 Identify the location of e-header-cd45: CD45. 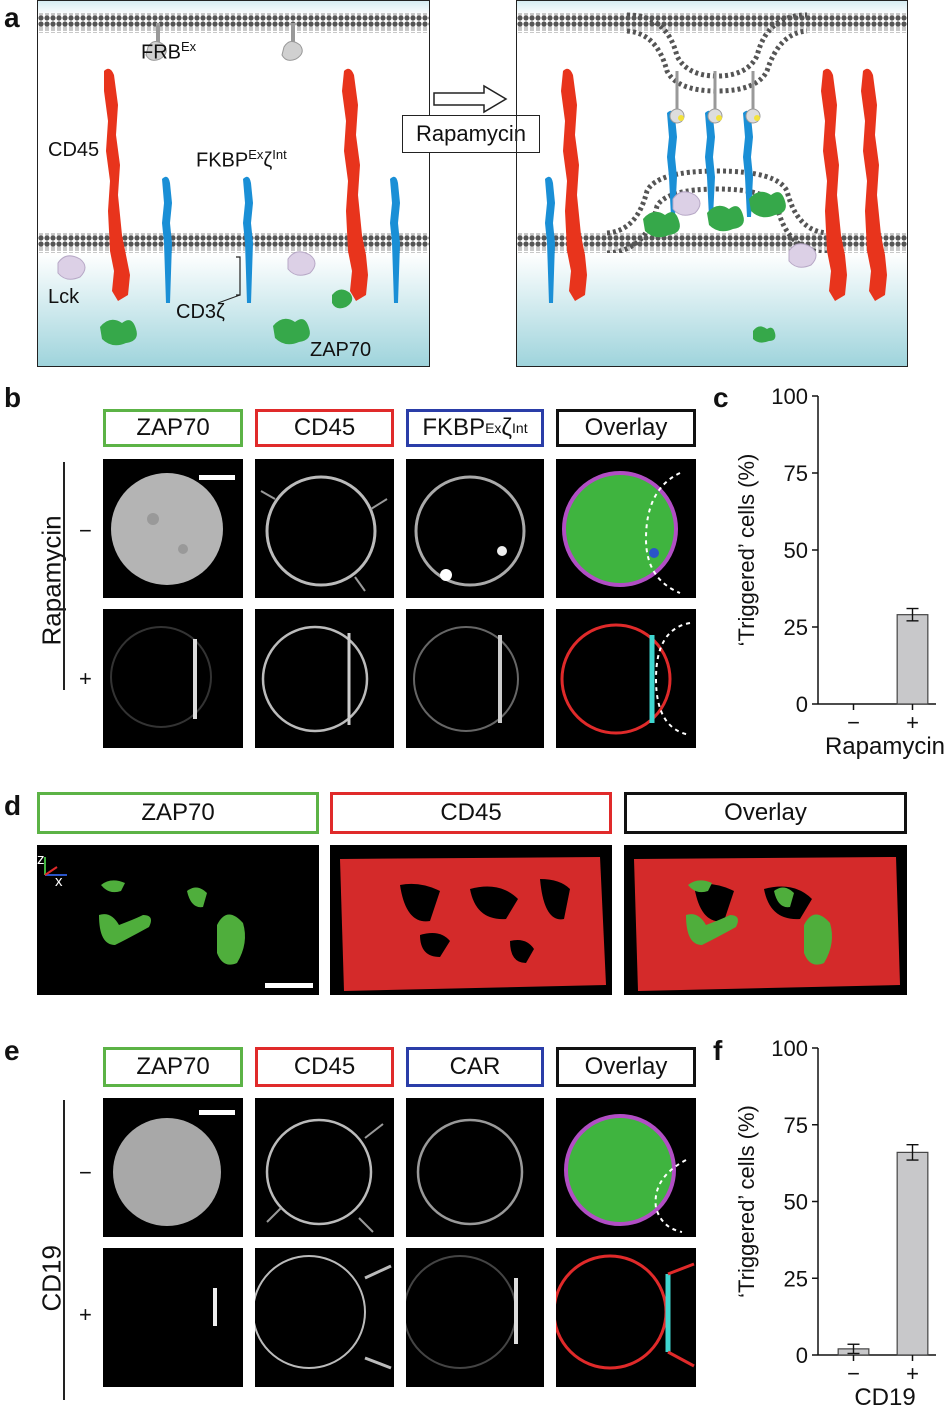
(324, 1067).